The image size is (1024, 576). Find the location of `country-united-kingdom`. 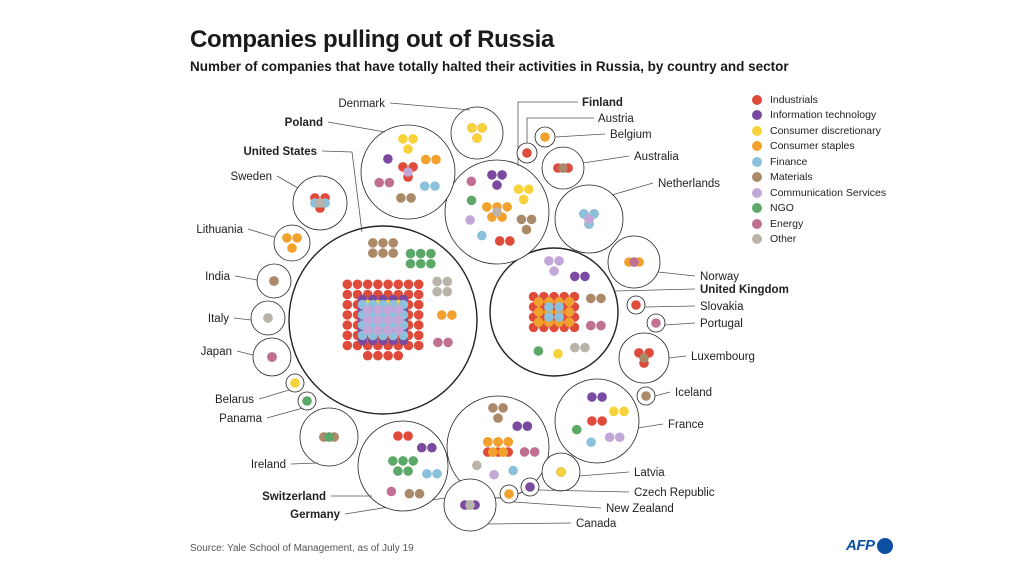

country-united-kingdom is located at coordinates (592, 312).